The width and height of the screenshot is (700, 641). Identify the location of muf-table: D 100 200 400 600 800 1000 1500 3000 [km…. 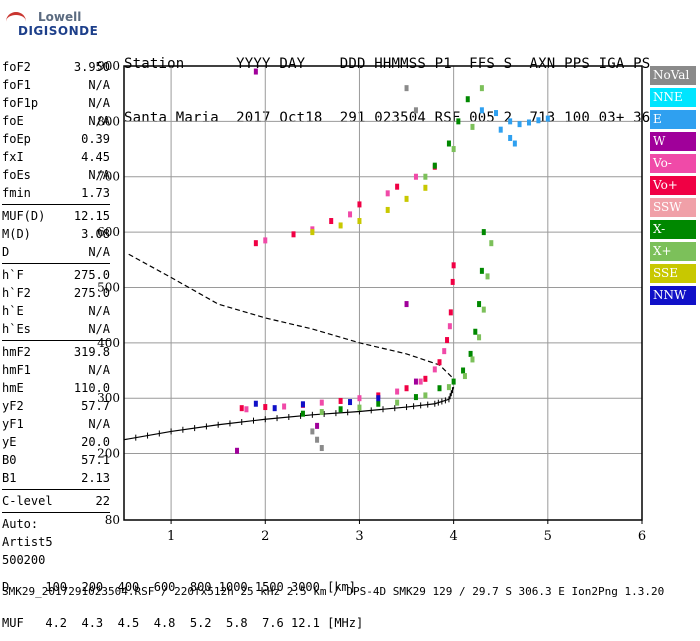
(182, 599).